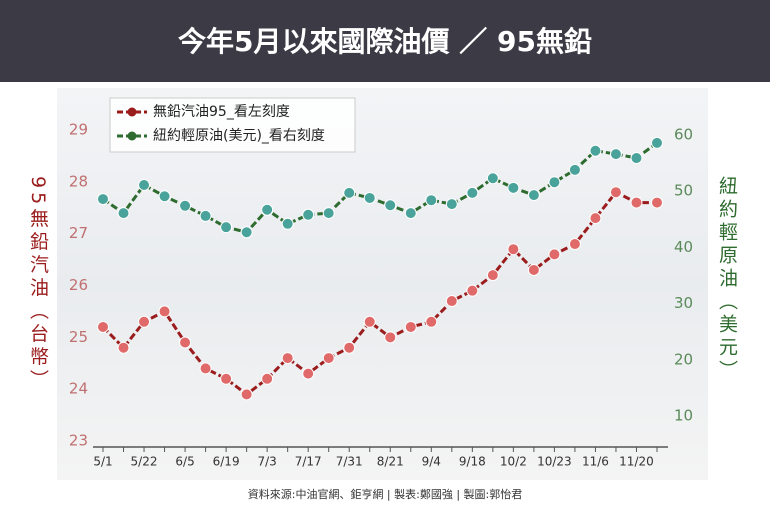 The height and width of the screenshot is (513, 770). I want to click on x-tick-label: 7/3, so click(266, 462).